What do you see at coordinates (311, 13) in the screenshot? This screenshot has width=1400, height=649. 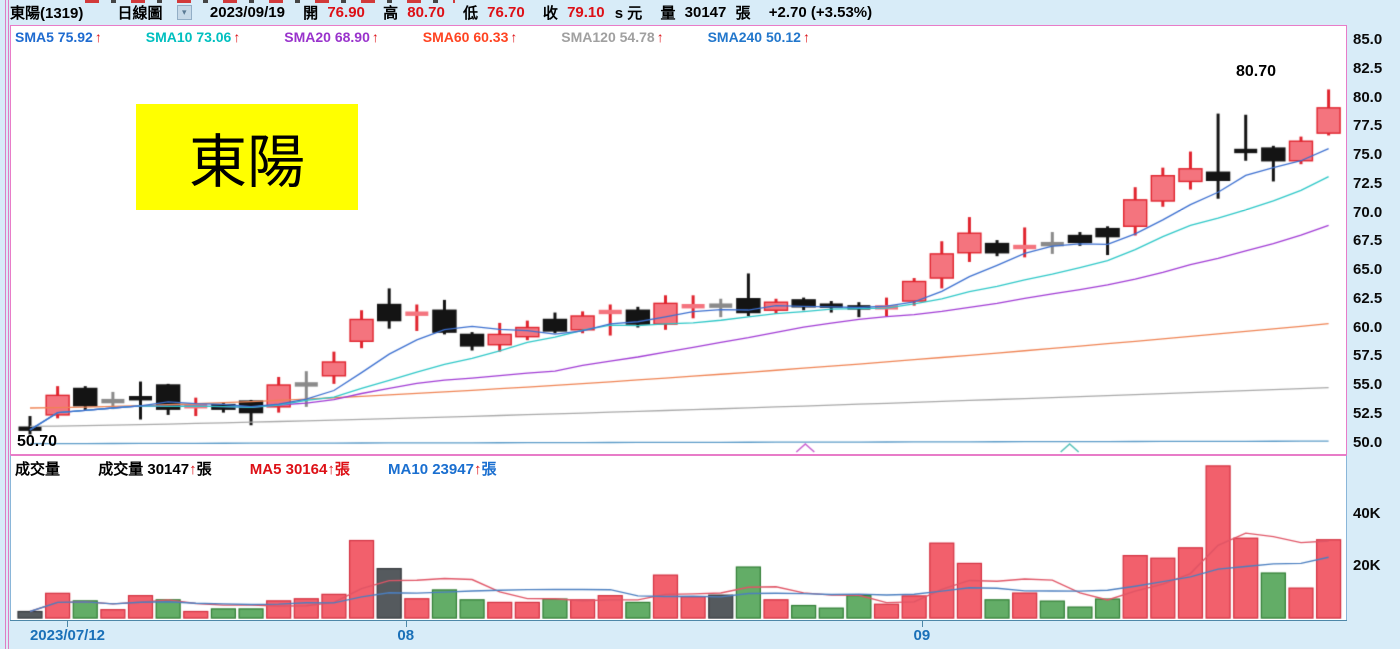 I see `open-label: 開` at bounding box center [311, 13].